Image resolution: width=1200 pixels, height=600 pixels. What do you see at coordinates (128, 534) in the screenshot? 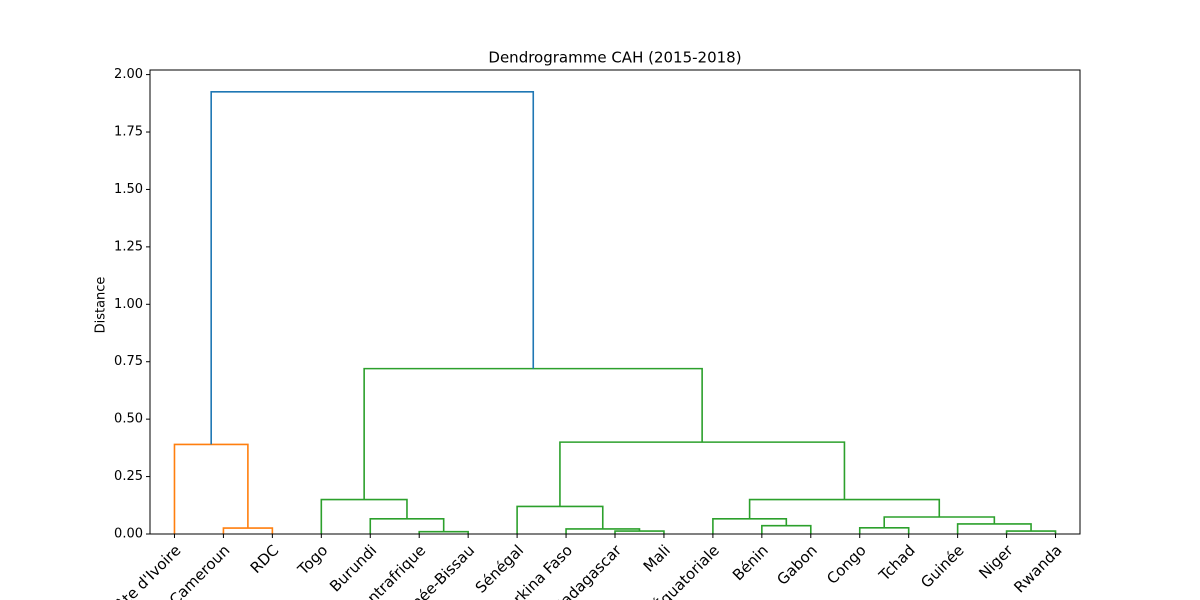
I see `y-tick-label: 0.00` at bounding box center [128, 534].